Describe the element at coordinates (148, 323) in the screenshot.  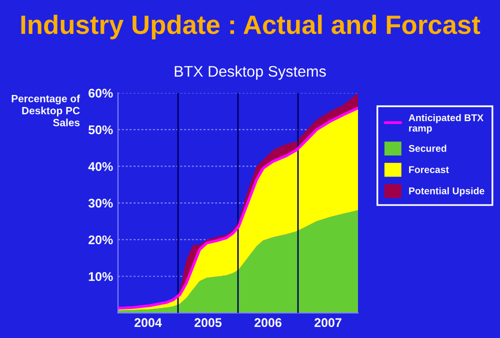
I see `x-tick-label: 2004` at that location.